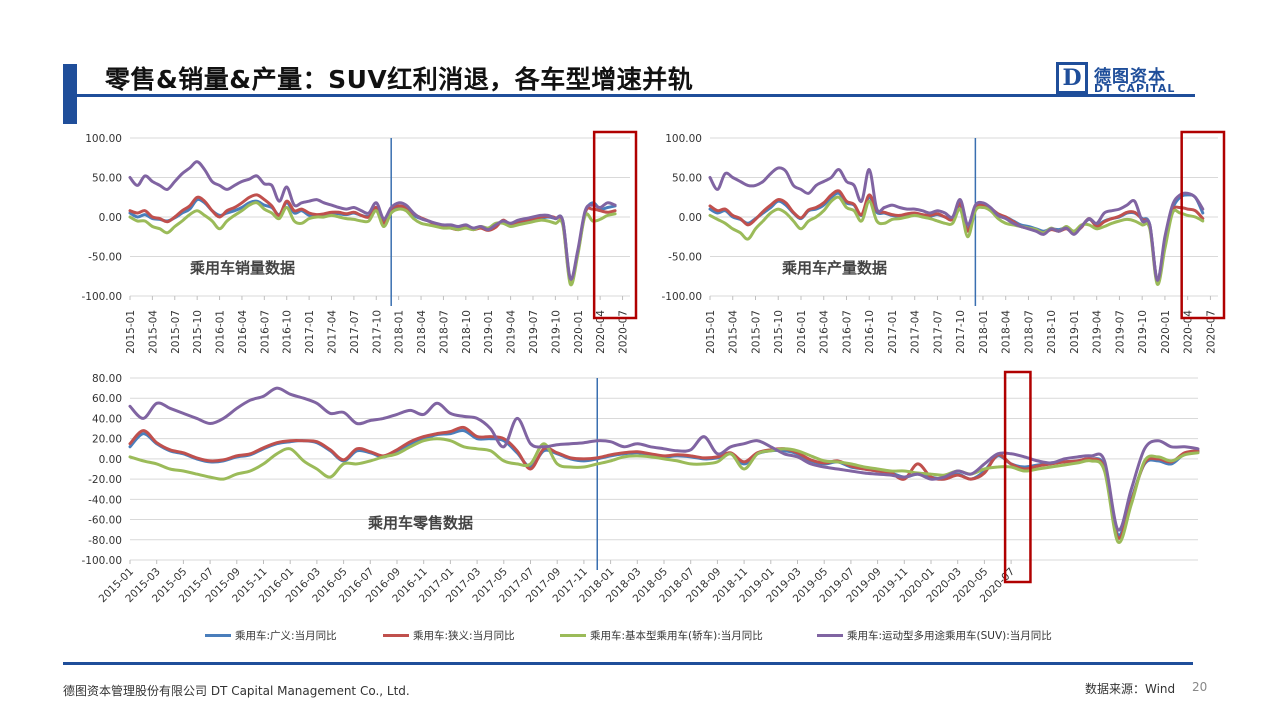 The width and height of the screenshot is (1280, 720). I want to click on logo-mark: D, so click(1072, 78).